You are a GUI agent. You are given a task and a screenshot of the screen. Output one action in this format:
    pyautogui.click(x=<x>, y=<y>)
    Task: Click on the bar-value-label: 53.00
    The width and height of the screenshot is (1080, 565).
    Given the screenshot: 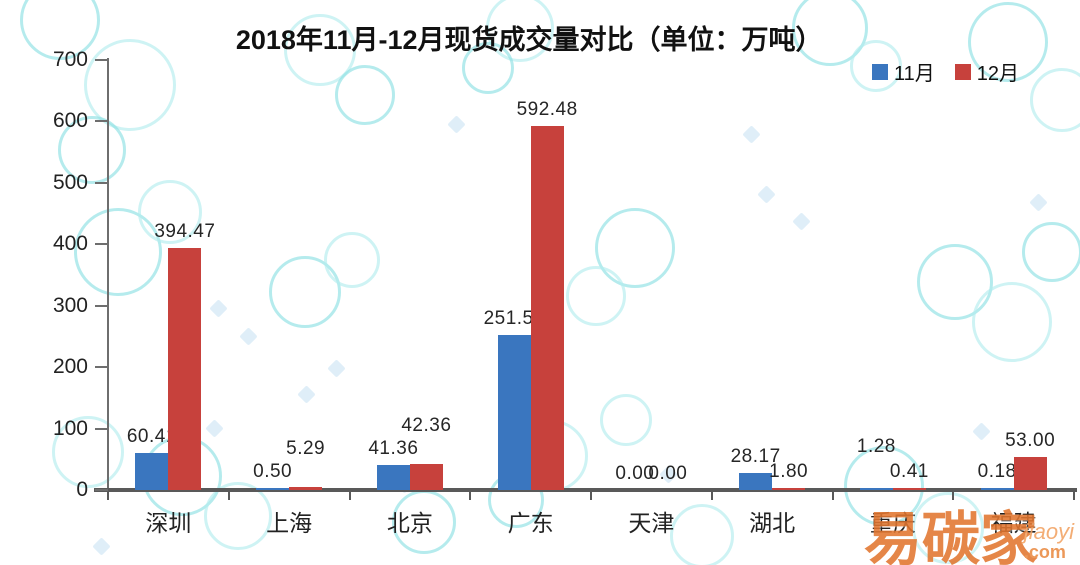 What is the action you would take?
    pyautogui.click(x=1030, y=441)
    